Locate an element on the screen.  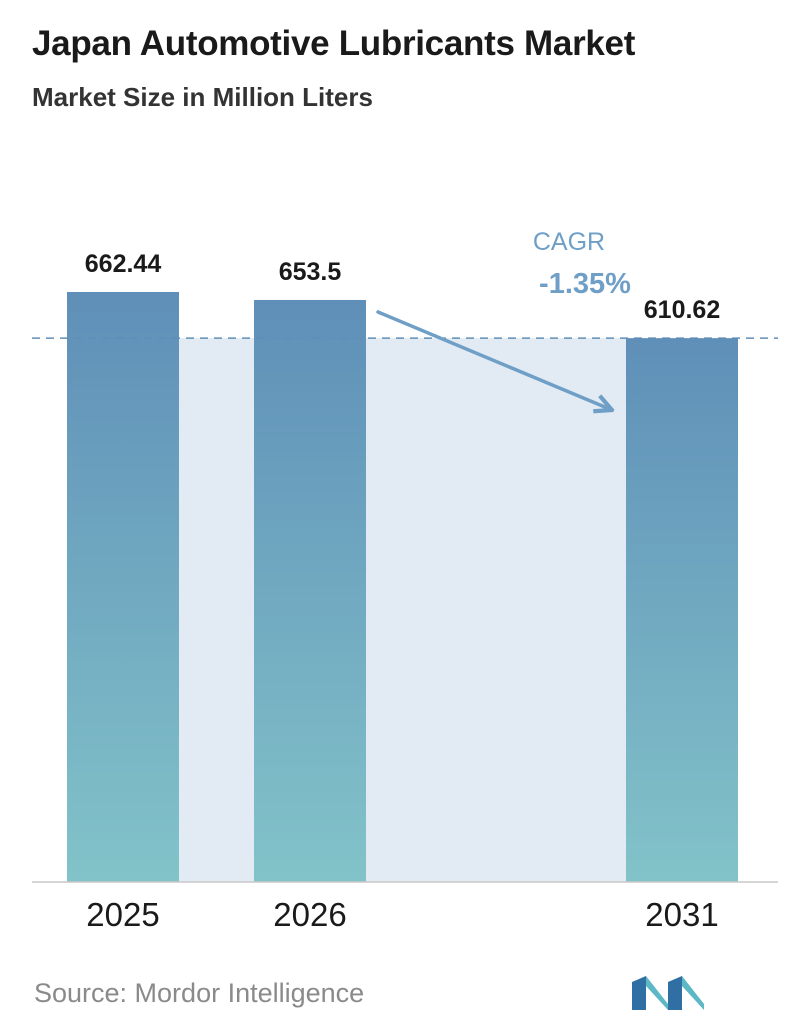
cagr-arrow-icon is located at coordinates (494, 360).